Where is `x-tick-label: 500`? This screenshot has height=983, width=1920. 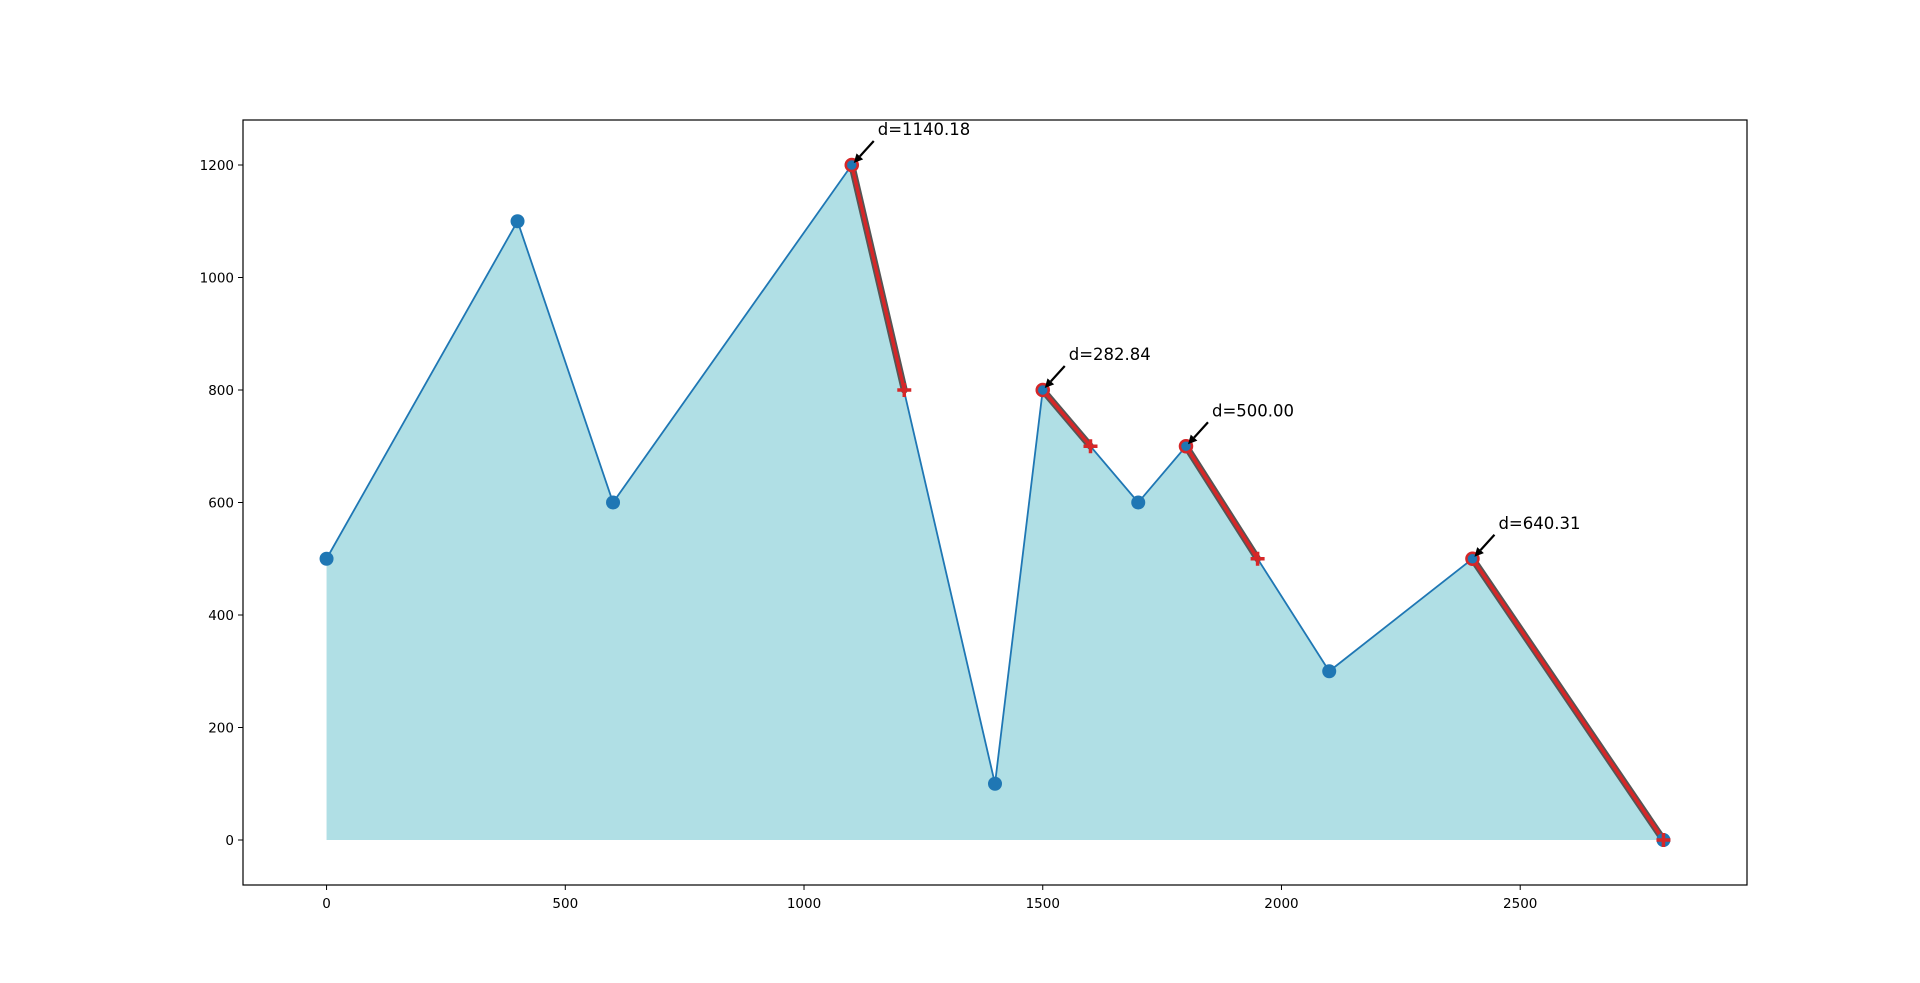
x-tick-label: 500 is located at coordinates (565, 904).